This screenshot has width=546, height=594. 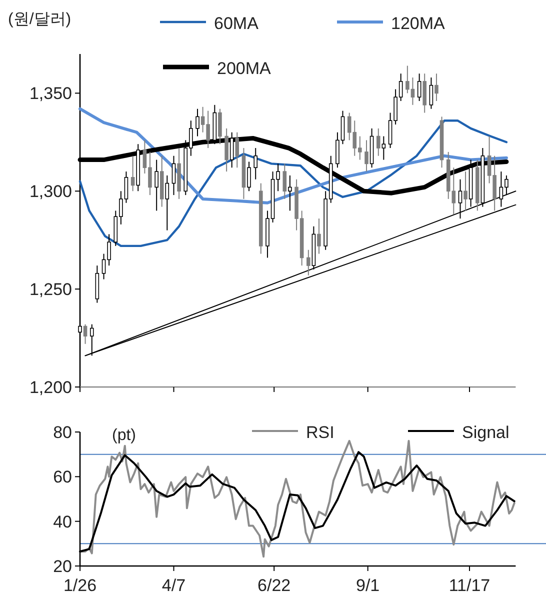 What do you see at coordinates (368, 585) in the screenshot?
I see `x-tick-label: 9/1` at bounding box center [368, 585].